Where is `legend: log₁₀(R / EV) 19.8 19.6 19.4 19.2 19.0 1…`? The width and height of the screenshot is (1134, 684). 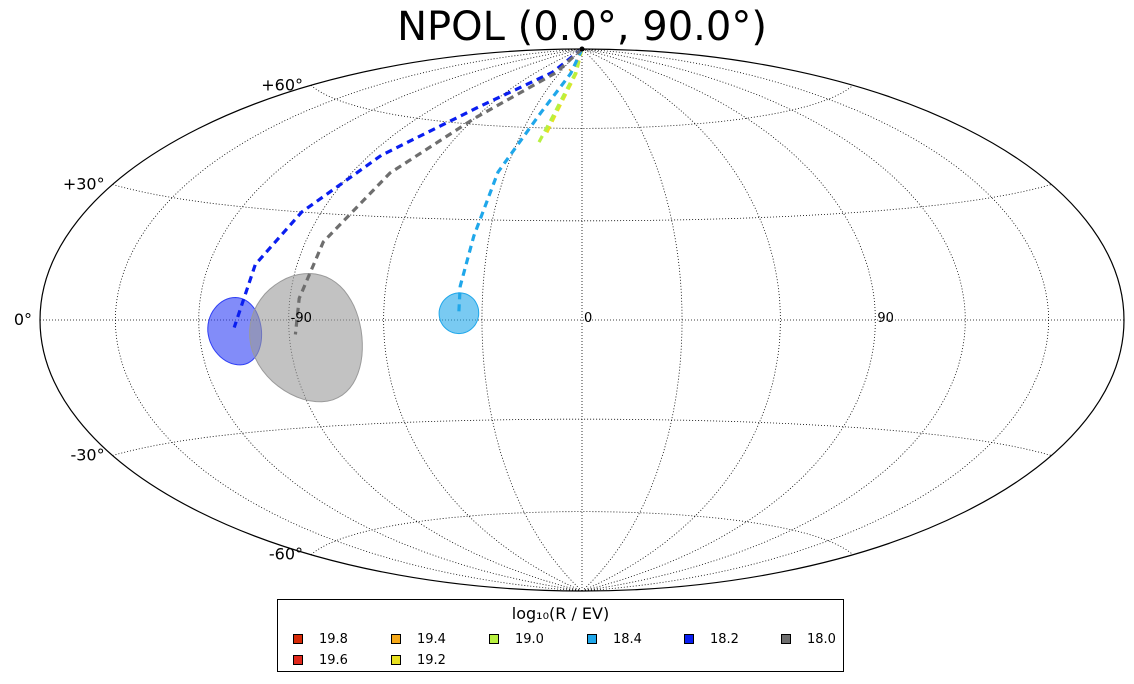
legend: log₁₀(R / EV) 19.8 19.6 19.4 19.2 19.0 1… is located at coordinates (560, 635).